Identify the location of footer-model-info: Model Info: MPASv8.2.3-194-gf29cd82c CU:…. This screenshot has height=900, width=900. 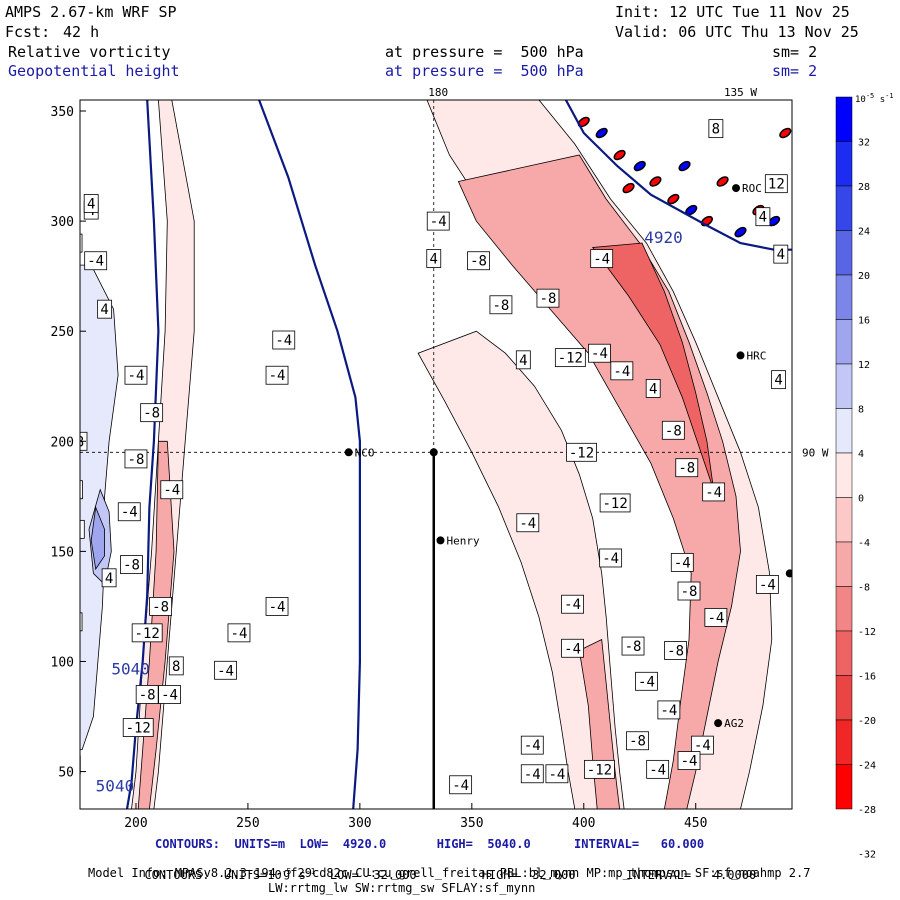
(449, 873).